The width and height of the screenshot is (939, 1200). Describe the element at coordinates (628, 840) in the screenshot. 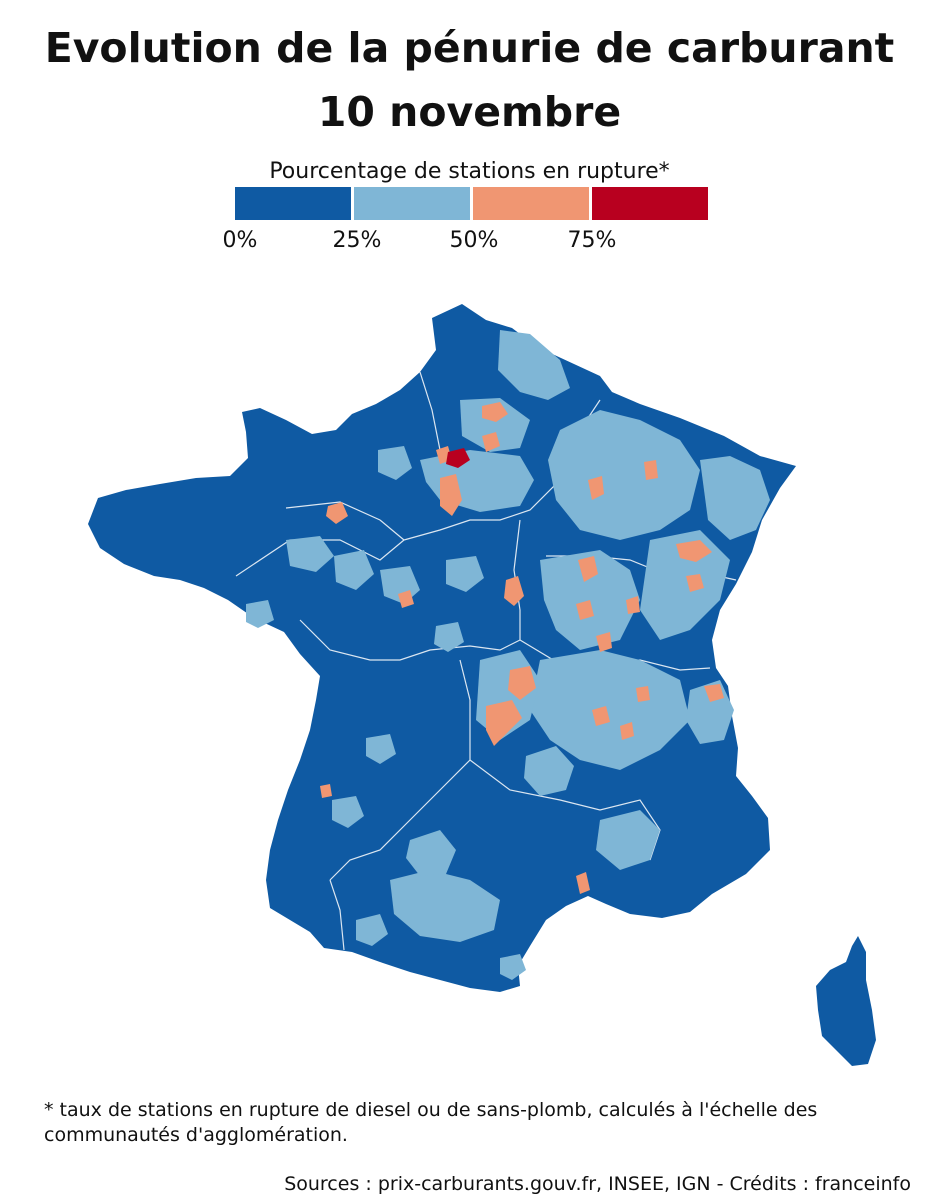

I see `area-low-provence` at that location.